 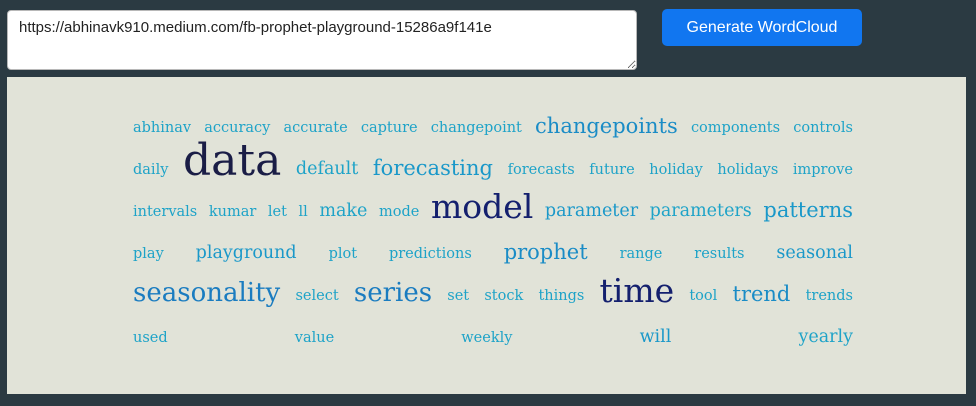 I want to click on word-trend: trend, so click(x=761, y=293).